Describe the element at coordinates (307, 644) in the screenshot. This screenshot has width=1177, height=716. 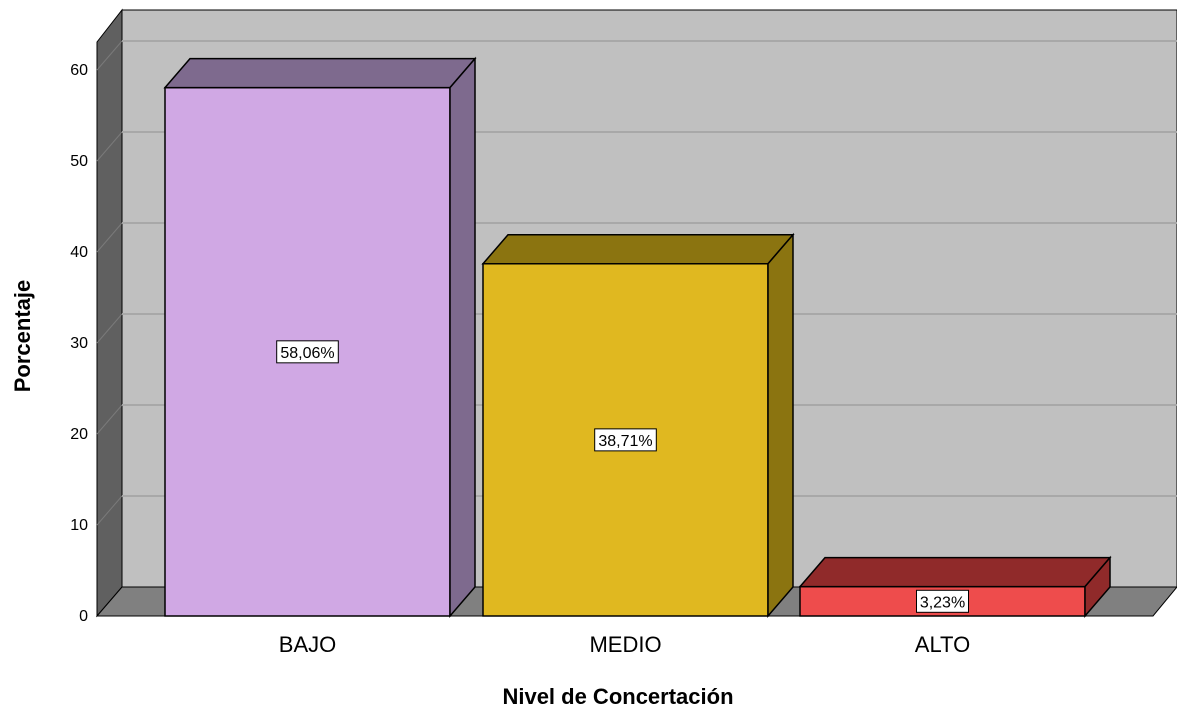
I see `x-tick-label: BAJO` at that location.